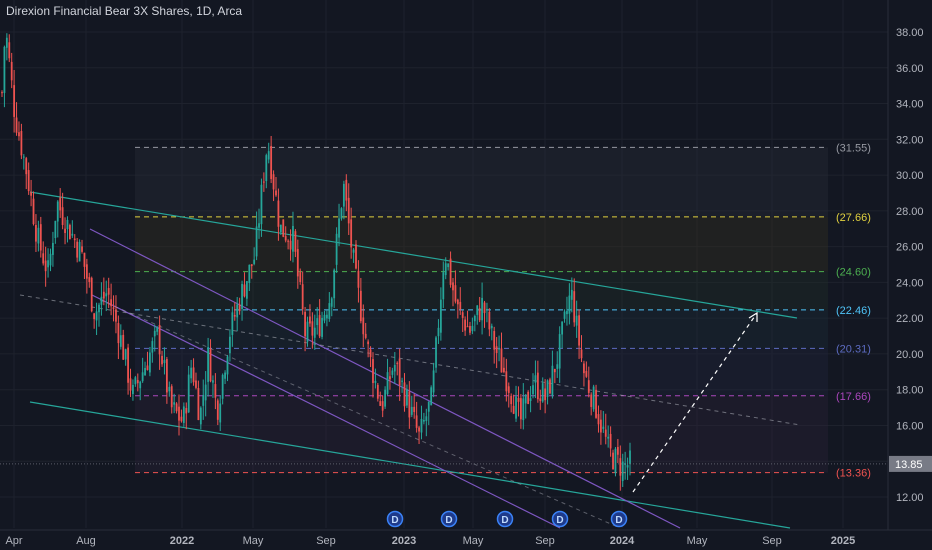 This screenshot has height=550, width=932. I want to click on time-axis, so click(466, 540).